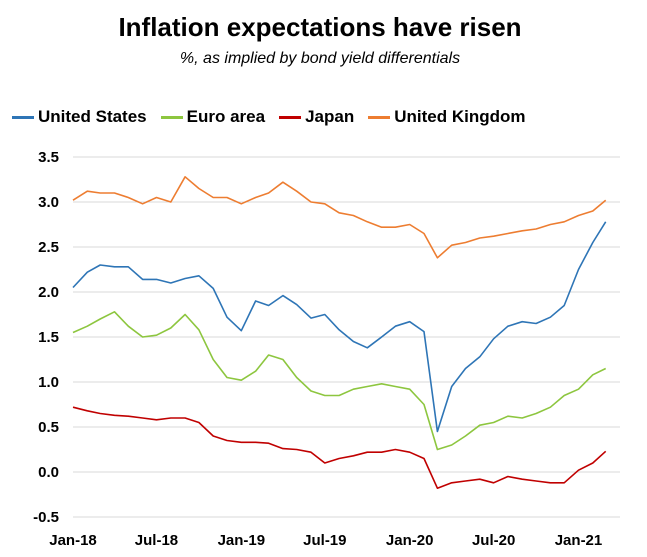  Describe the element at coordinates (290, 117) in the screenshot. I see `legend-swatch-japan` at that location.